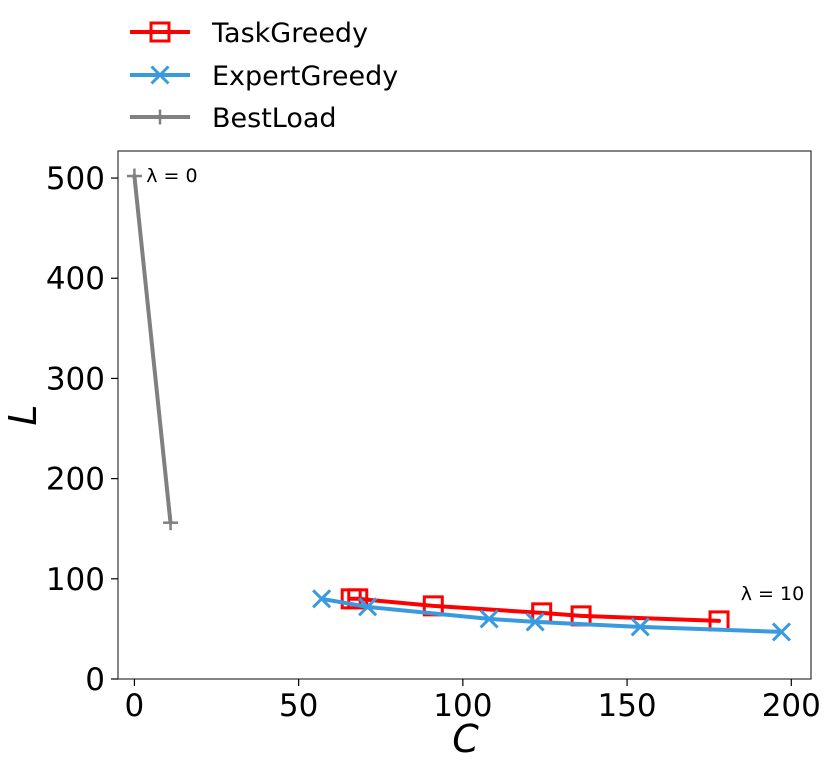  What do you see at coordinates (75, 179) in the screenshot?
I see `y-tick-label: 500` at bounding box center [75, 179].